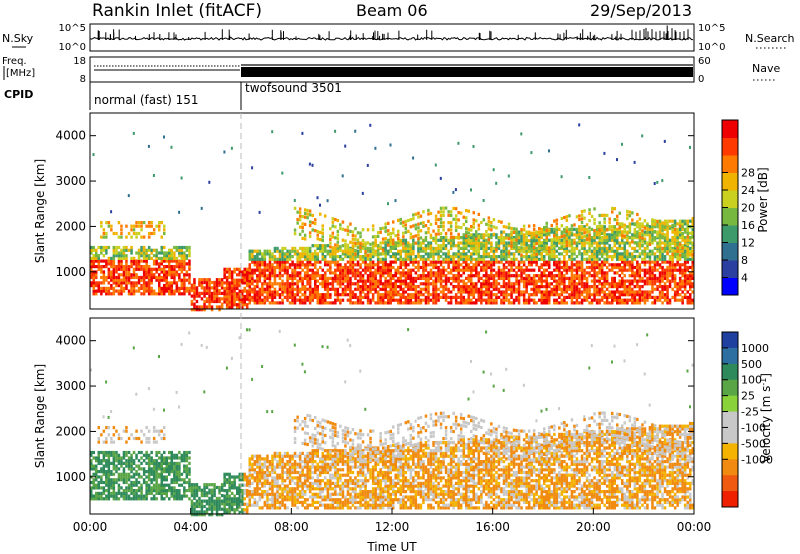  Describe the element at coordinates (757, 459) in the screenshot. I see `colorbar-tick-label: -1000` at that location.